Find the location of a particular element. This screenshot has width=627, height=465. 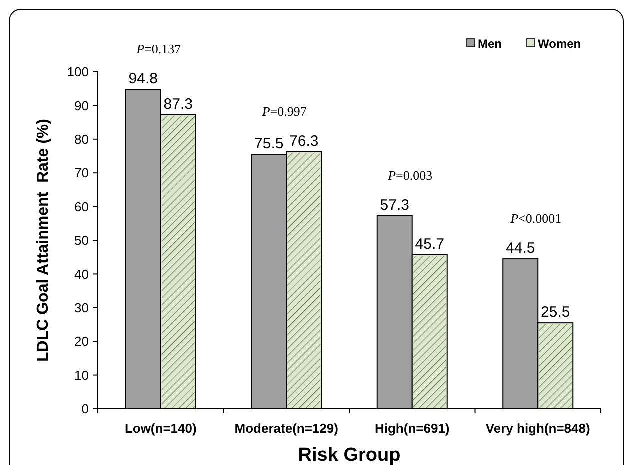

data-label: 75.5 is located at coordinates (269, 144).